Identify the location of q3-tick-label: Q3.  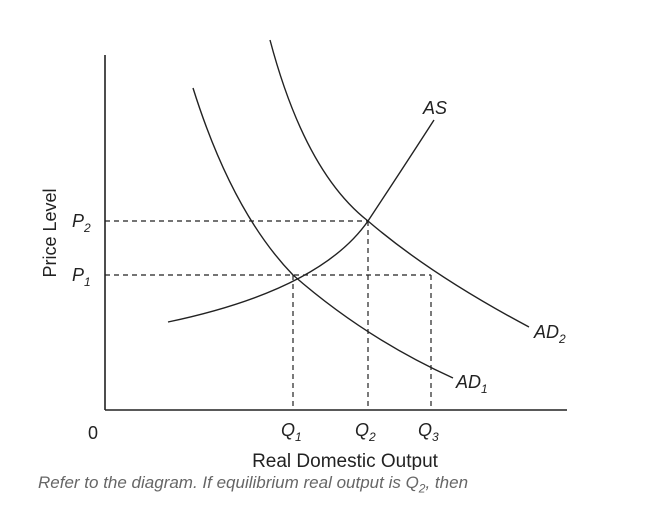
(428, 432).